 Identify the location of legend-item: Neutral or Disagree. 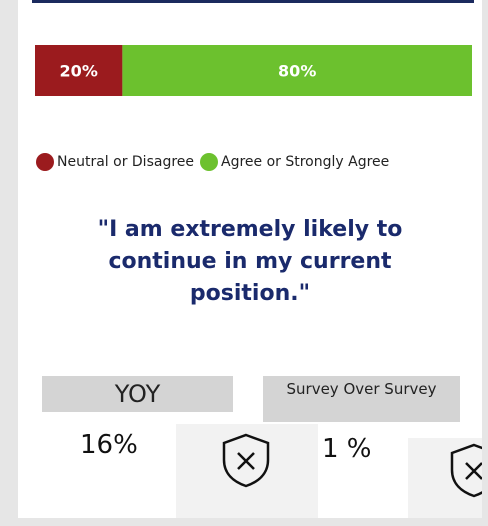
(115, 162).